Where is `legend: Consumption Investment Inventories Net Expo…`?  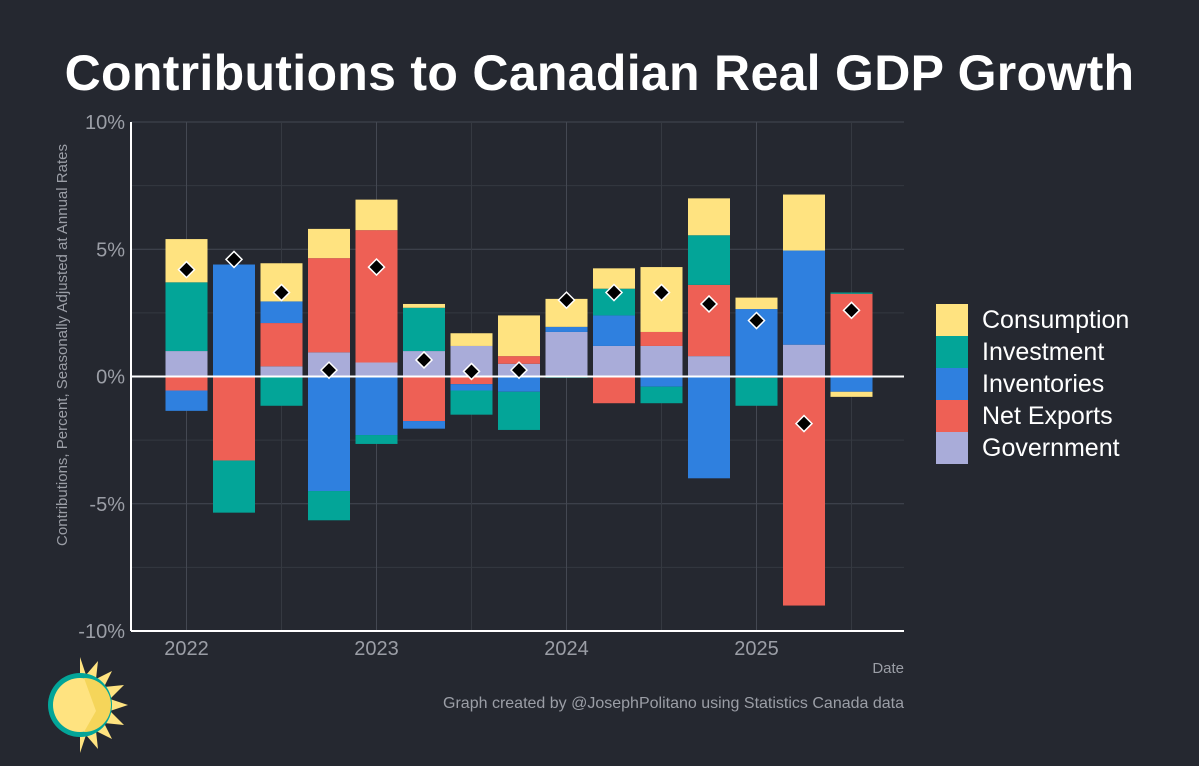 legend: Consumption Investment Inventories Net Expo… is located at coordinates (1032, 384).